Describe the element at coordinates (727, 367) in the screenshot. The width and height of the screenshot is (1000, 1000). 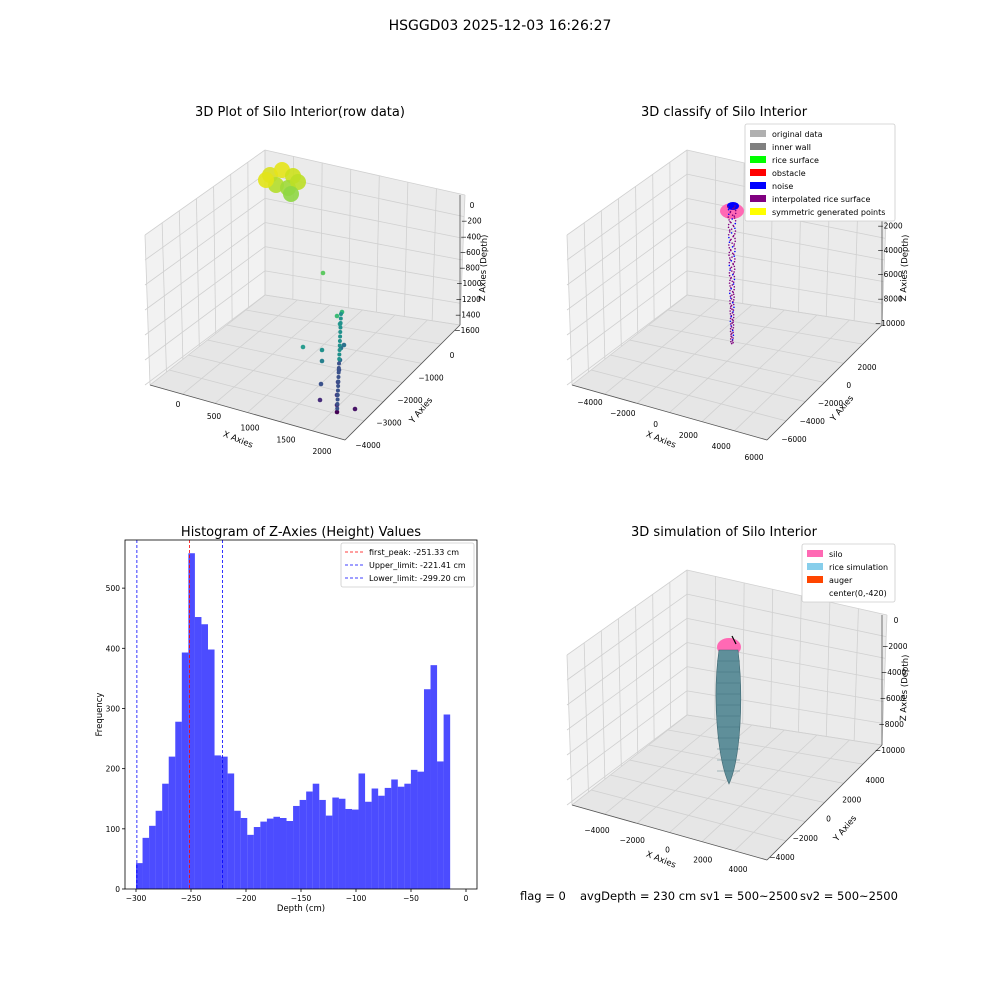
I see `pane-floor` at that location.